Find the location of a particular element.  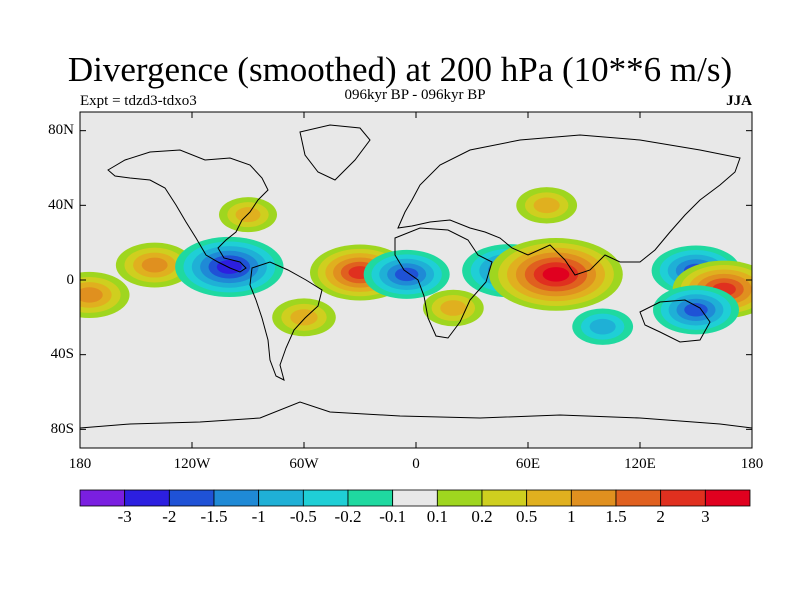

lat-tick-label-40s: 40S is located at coordinates (62, 354).